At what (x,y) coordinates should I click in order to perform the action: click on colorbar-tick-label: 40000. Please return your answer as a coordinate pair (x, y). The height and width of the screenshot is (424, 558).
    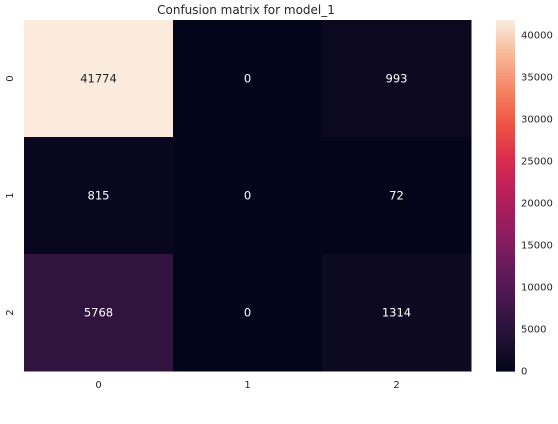
    Looking at the image, I should click on (537, 35).